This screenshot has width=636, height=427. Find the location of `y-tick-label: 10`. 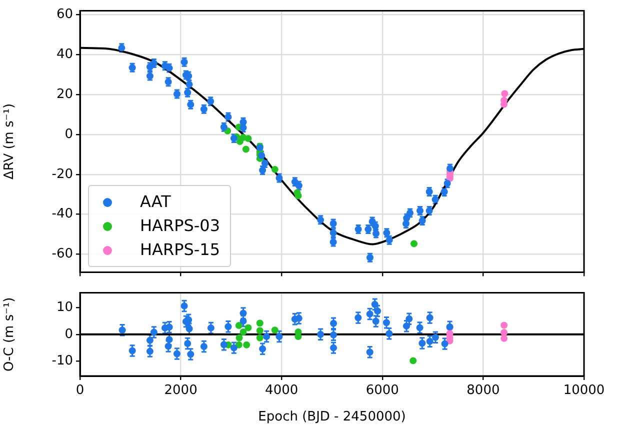

y-tick-label: 10 is located at coordinates (64, 307).